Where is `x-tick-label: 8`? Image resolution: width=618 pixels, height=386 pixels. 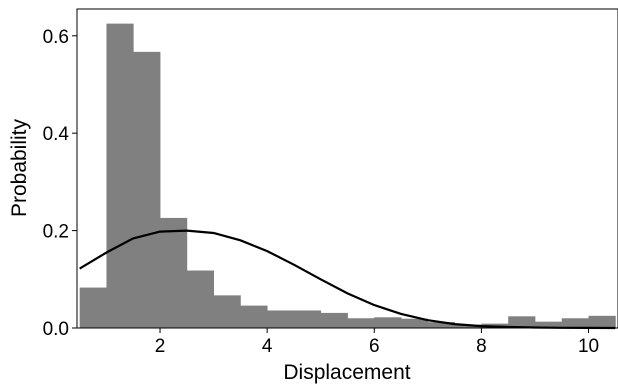
x-tick-label: 8 is located at coordinates (481, 346).